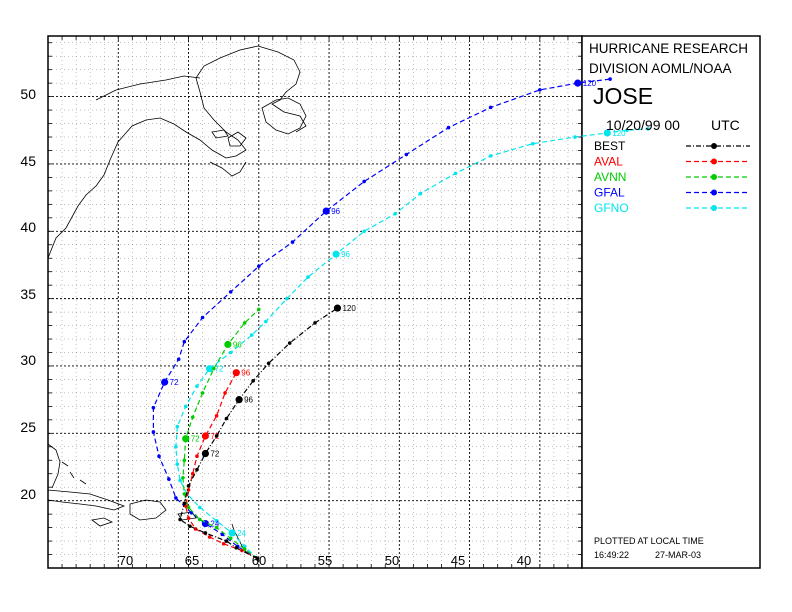  I want to click on best-track-line, so click(258, 433).